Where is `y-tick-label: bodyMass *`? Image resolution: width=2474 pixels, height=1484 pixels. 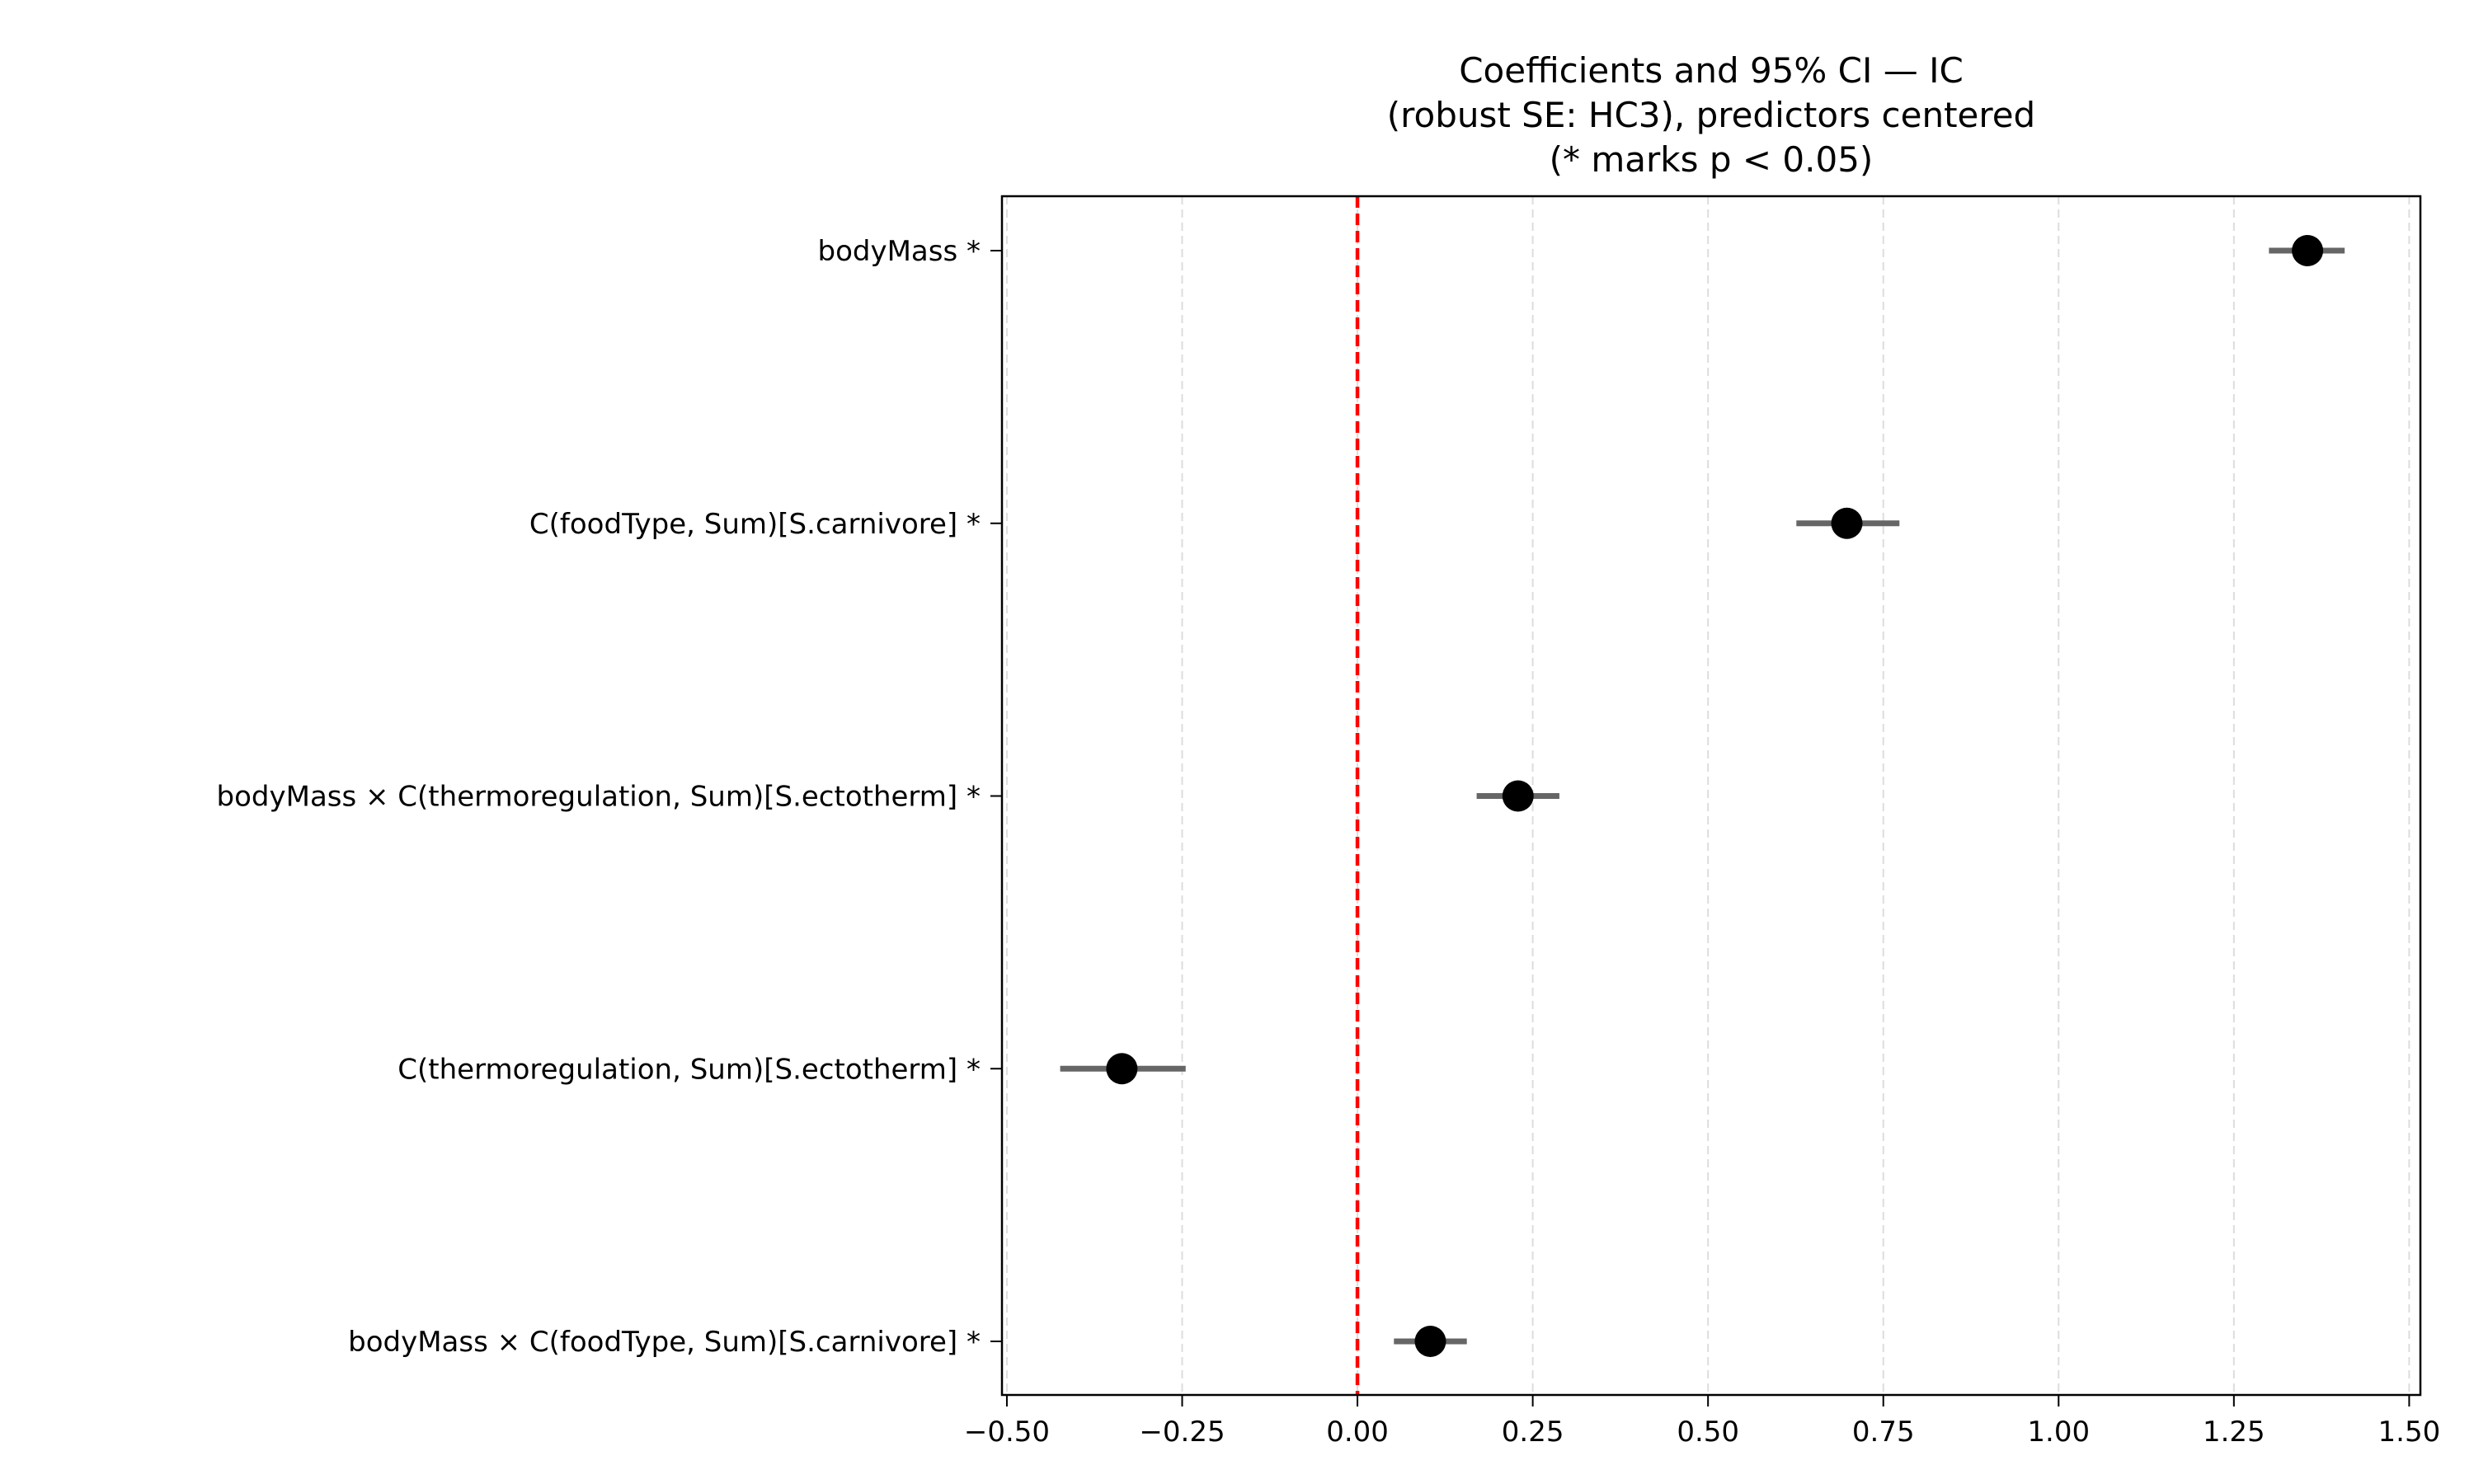 y-tick-label: bodyMass * is located at coordinates (899, 251).